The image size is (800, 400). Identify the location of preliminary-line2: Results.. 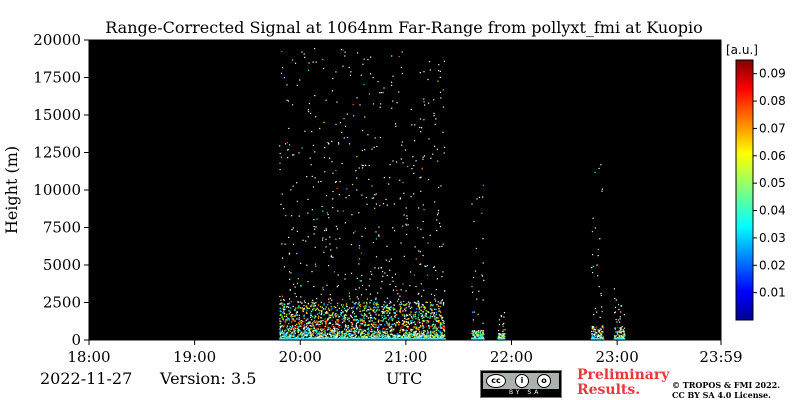
(609, 390).